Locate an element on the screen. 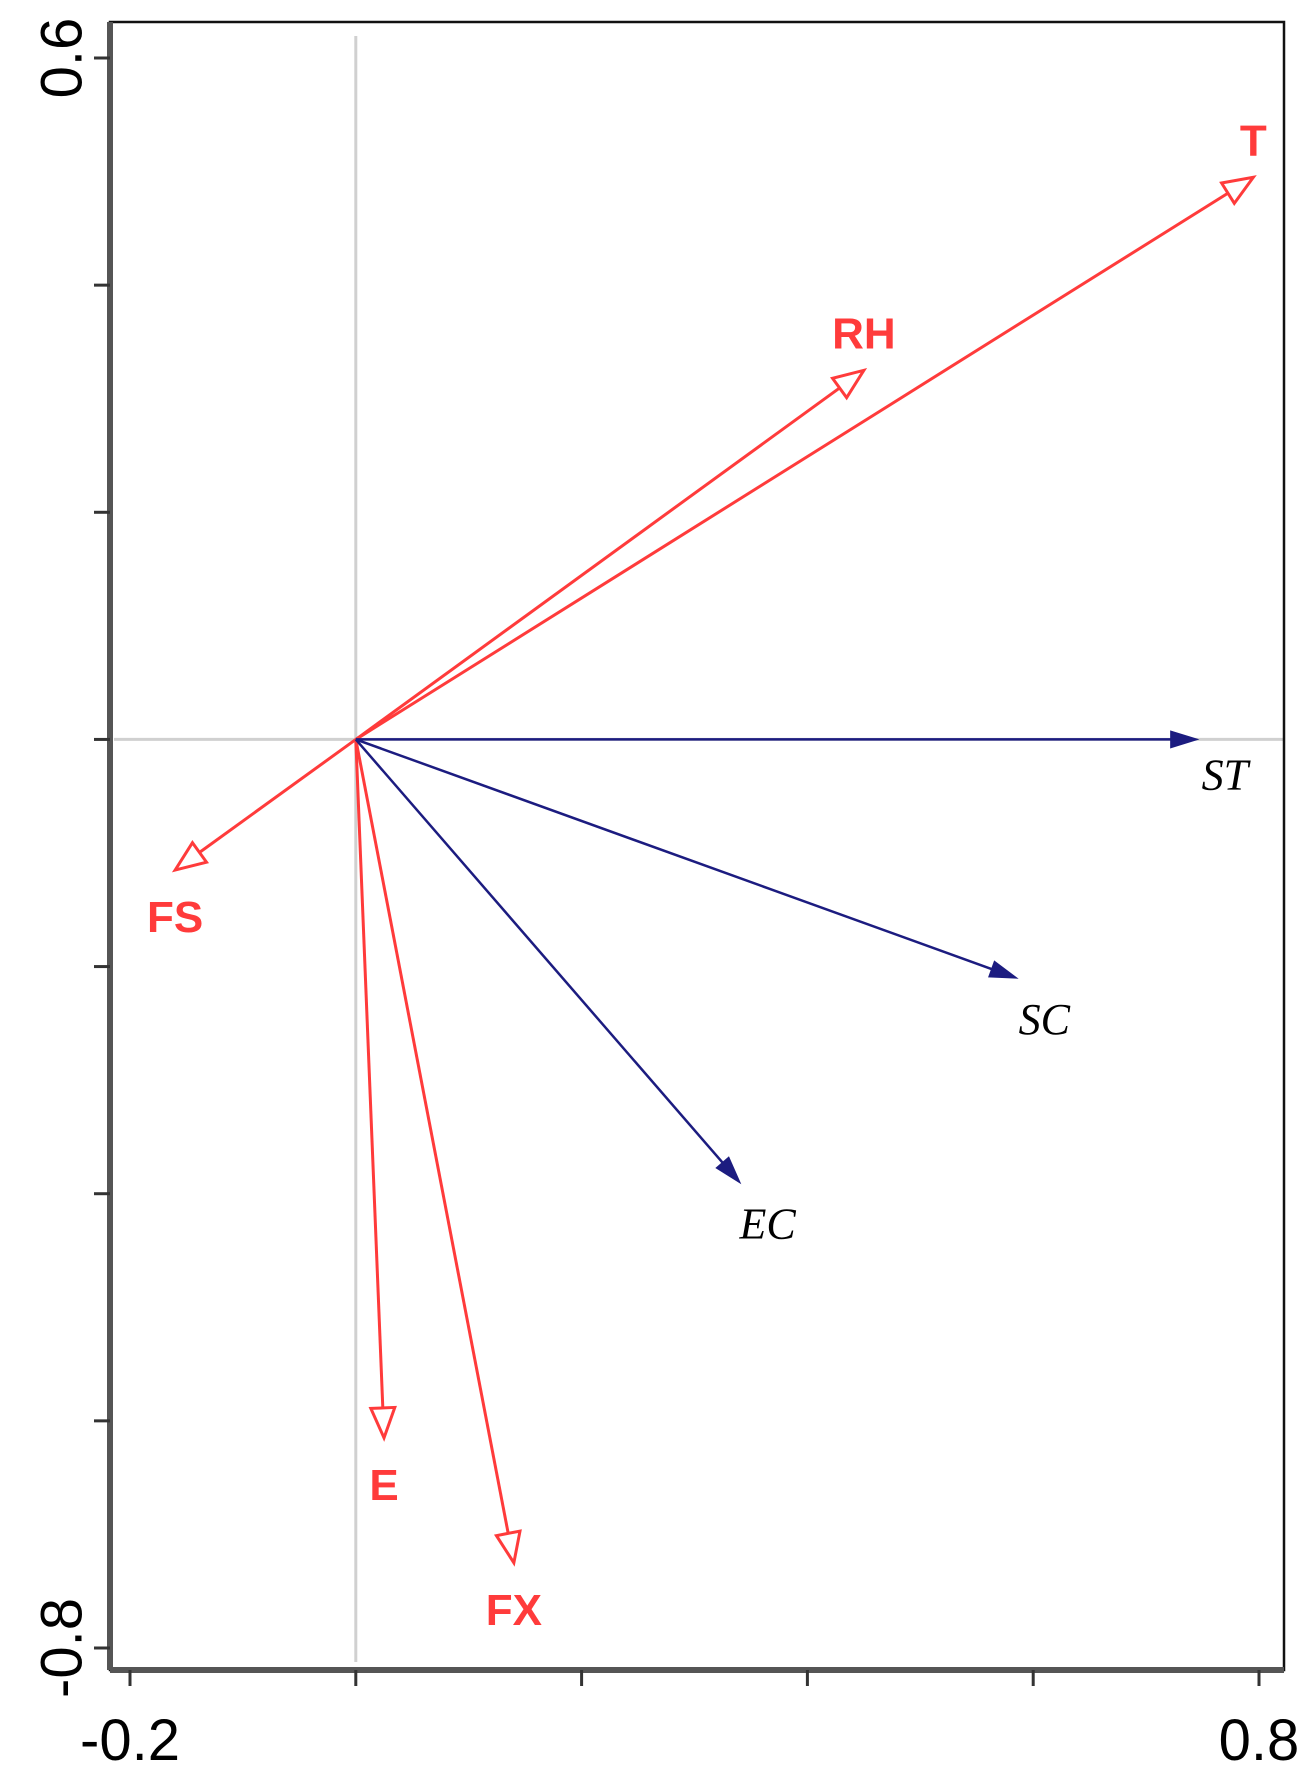 The image size is (1304, 1790). arrow-st is located at coordinates (777, 739).